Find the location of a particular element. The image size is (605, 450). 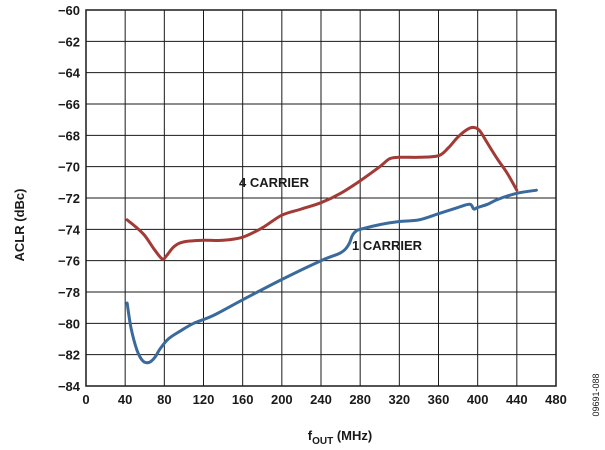

series-label-4-carrier: 4 CARRIER is located at coordinates (274, 182).